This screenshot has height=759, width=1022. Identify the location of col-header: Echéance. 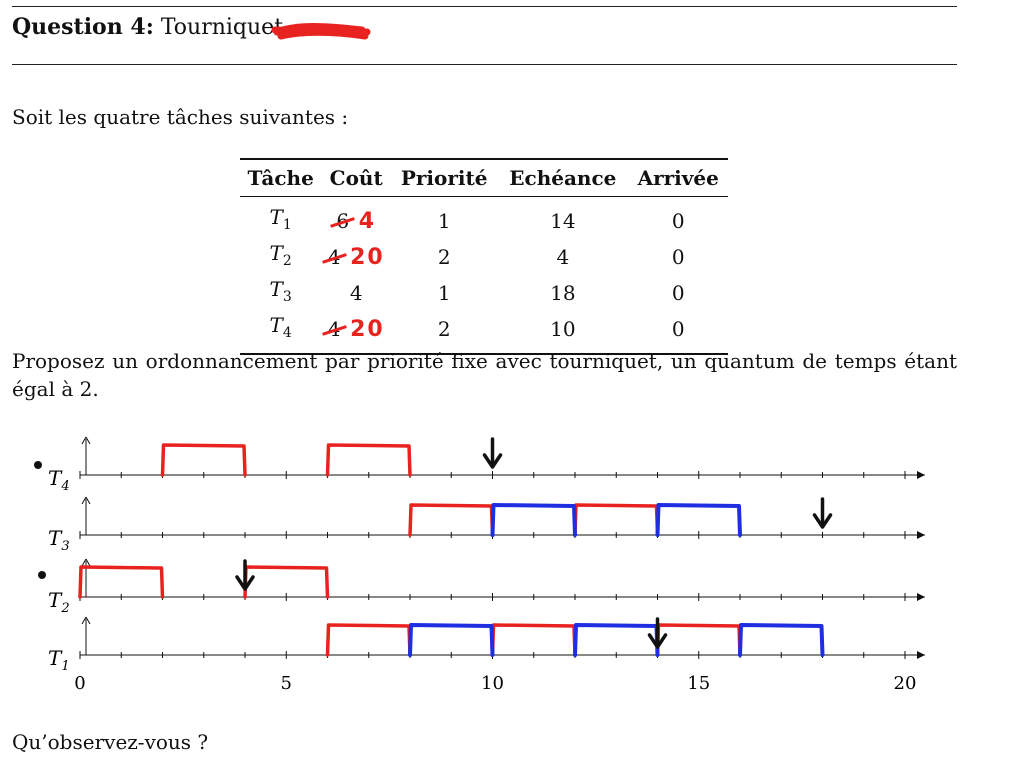
(563, 178).